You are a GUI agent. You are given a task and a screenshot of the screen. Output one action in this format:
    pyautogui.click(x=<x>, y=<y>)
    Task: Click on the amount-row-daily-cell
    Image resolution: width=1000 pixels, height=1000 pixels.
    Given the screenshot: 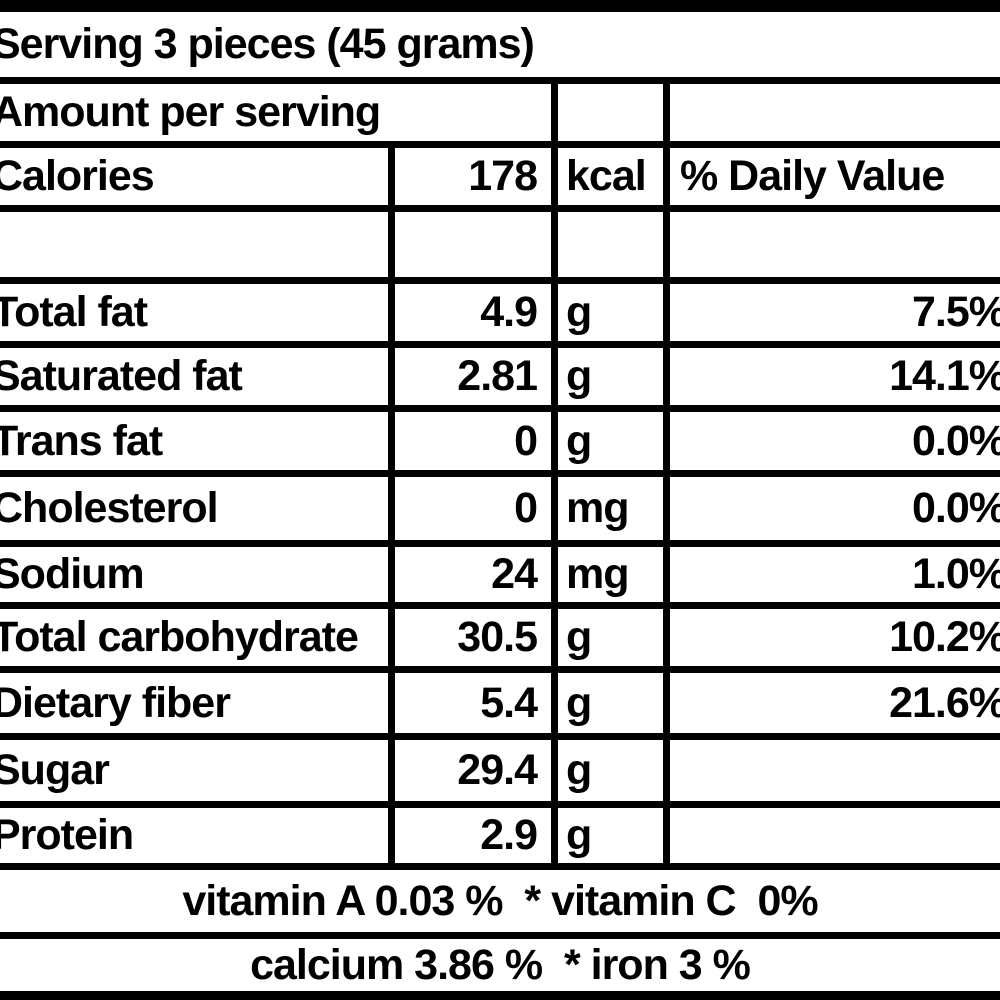 What is the action you would take?
    pyautogui.click(x=835, y=112)
    